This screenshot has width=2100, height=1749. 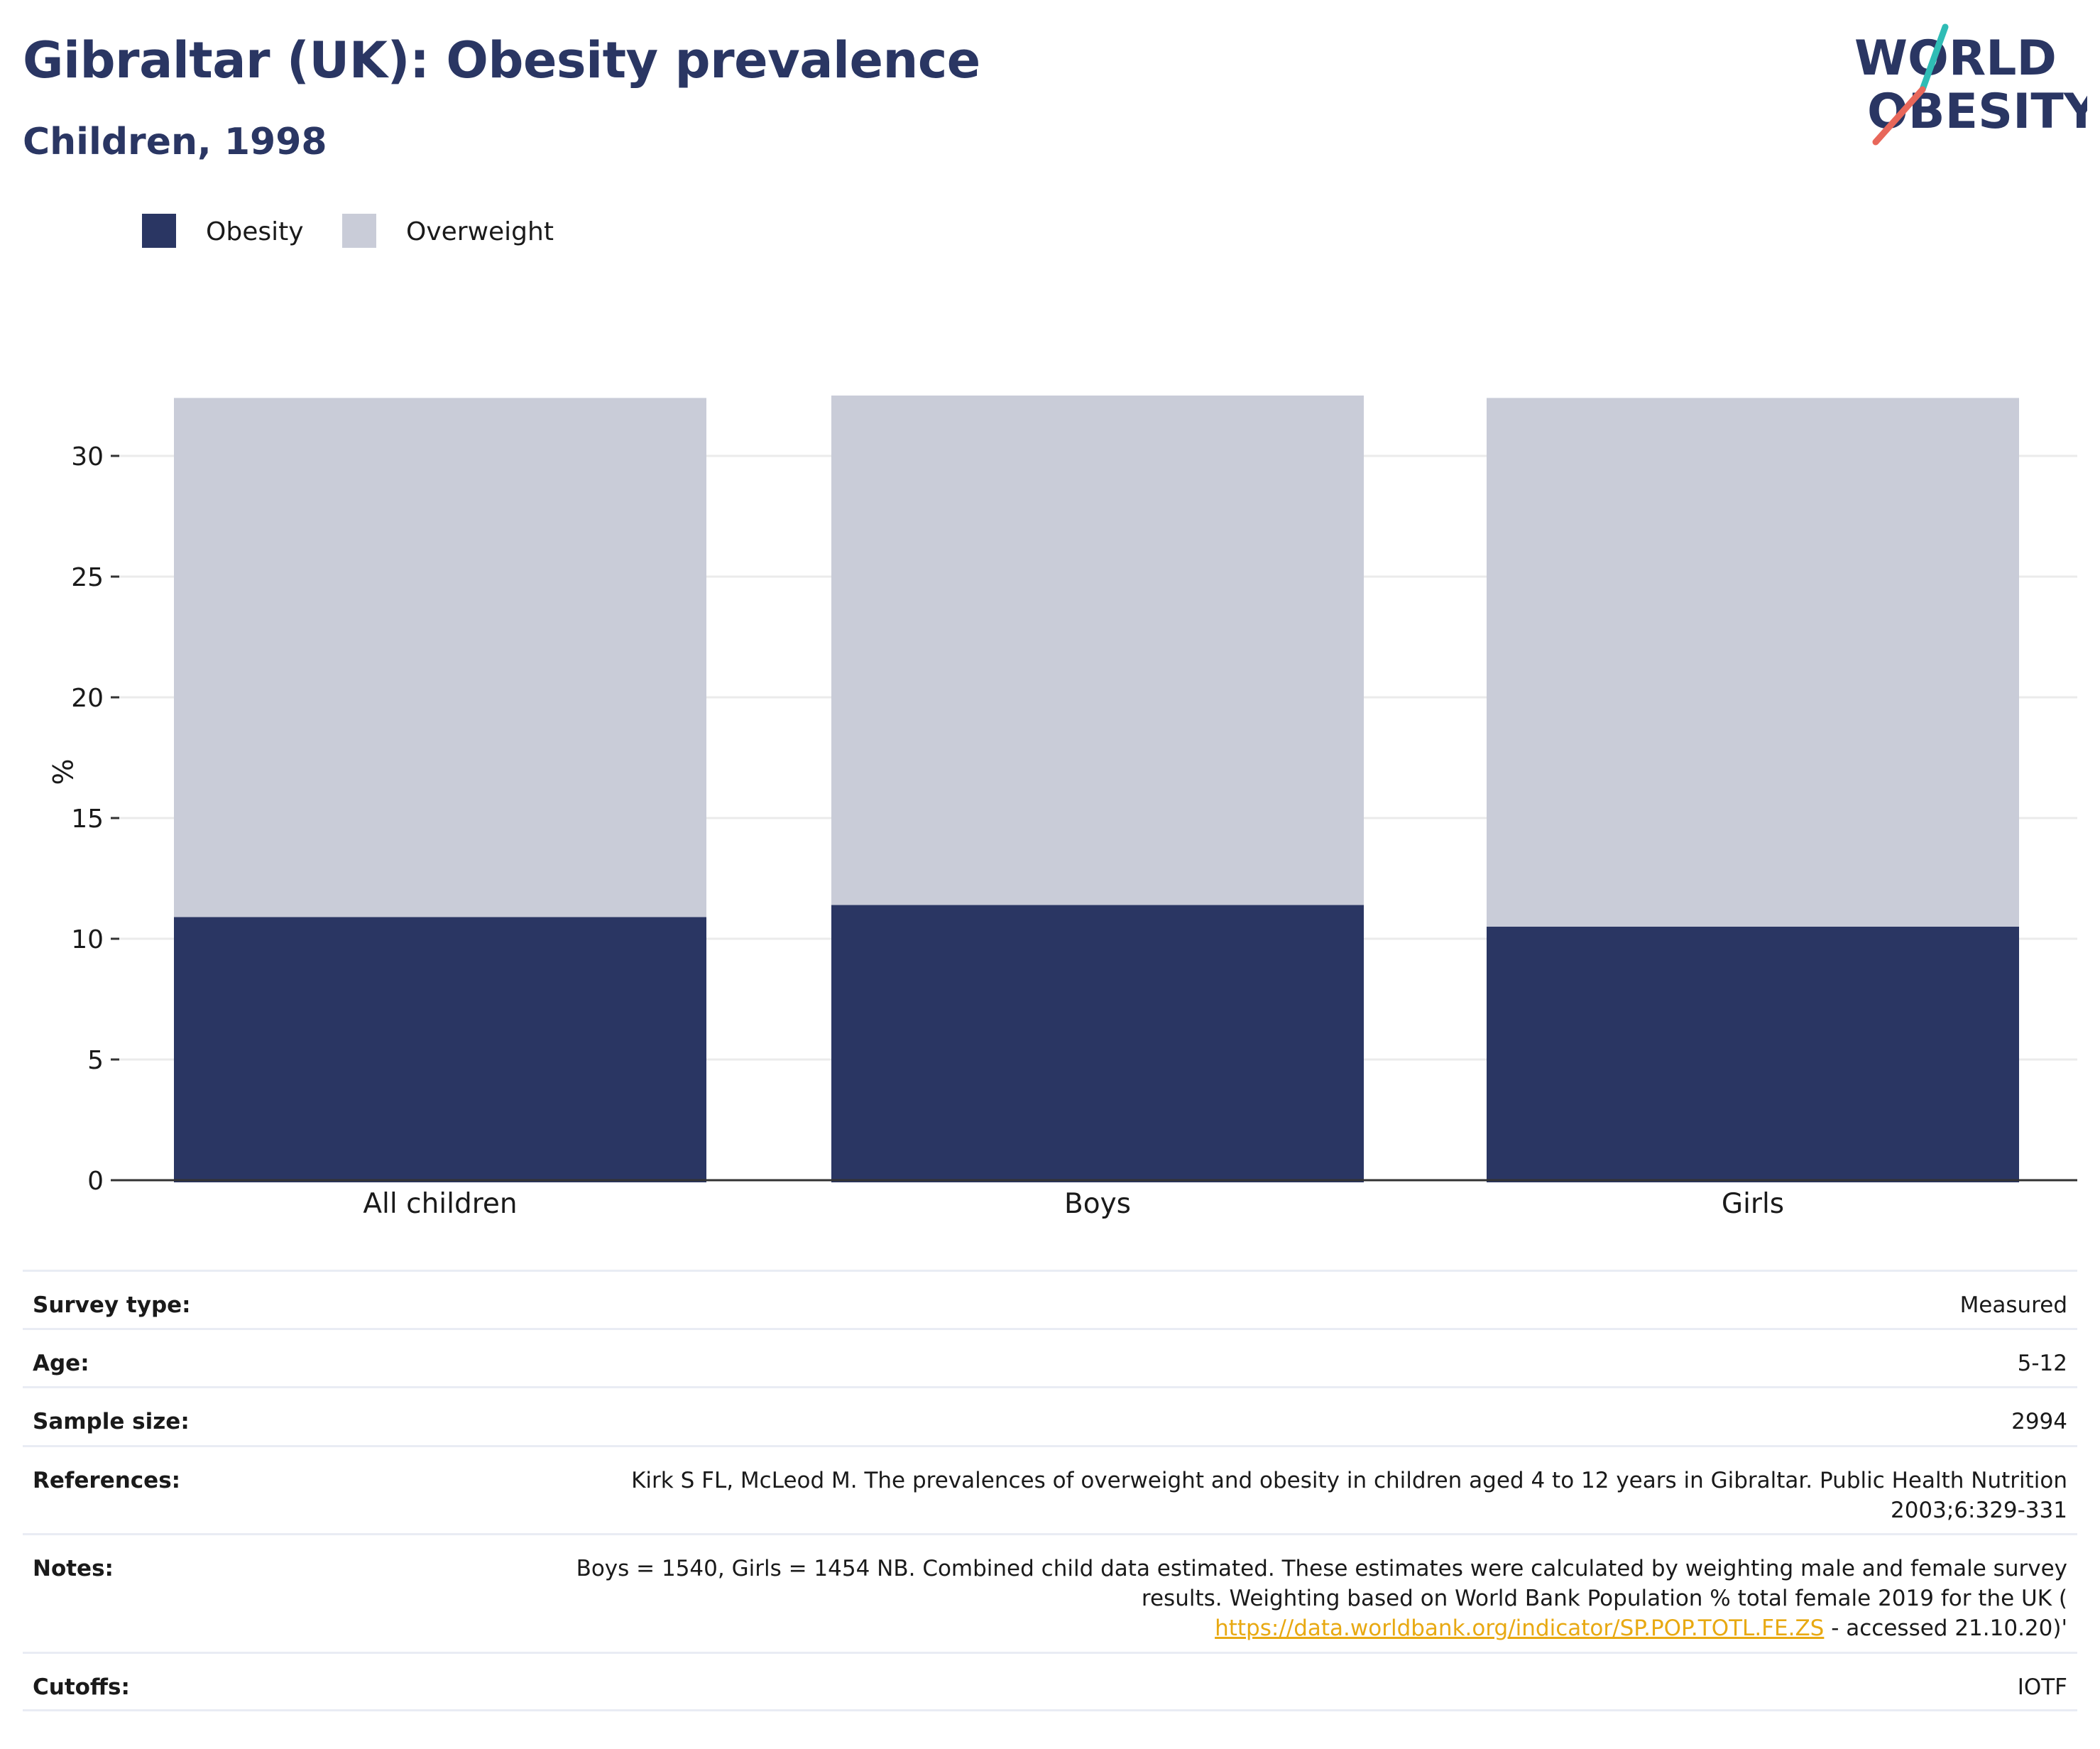 What do you see at coordinates (1097, 1204) in the screenshot?
I see `x-tick-label-boys: Boys` at bounding box center [1097, 1204].